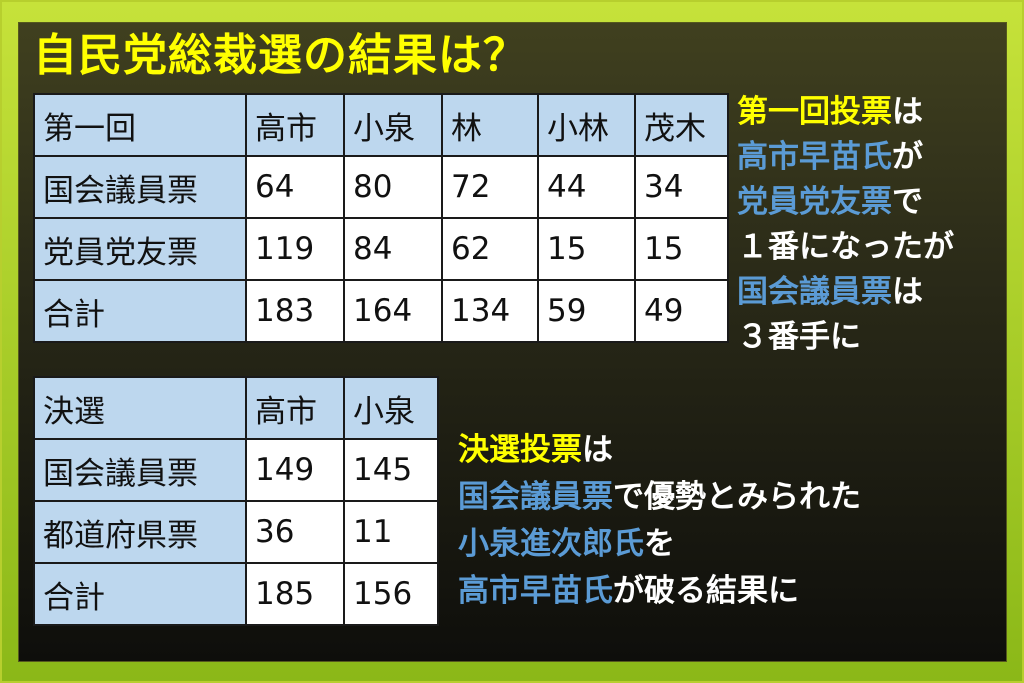  I want to click on table-cell: 185, so click(295, 594).